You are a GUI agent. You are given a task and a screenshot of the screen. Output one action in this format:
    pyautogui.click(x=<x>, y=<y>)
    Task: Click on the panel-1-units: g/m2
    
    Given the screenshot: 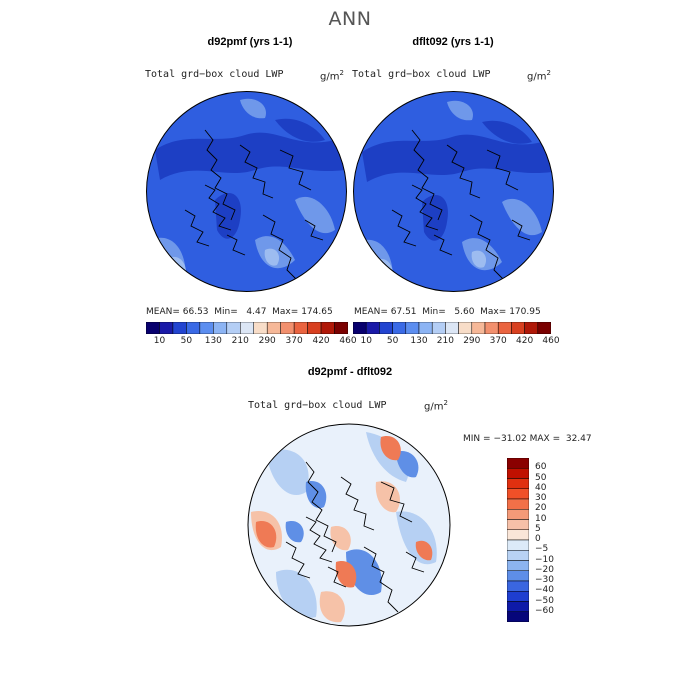 What is the action you would take?
    pyautogui.click(x=332, y=75)
    